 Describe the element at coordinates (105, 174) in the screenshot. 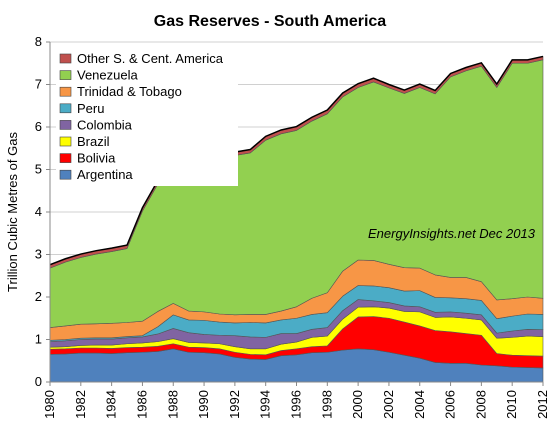

I see `legend-label: Argentina` at that location.